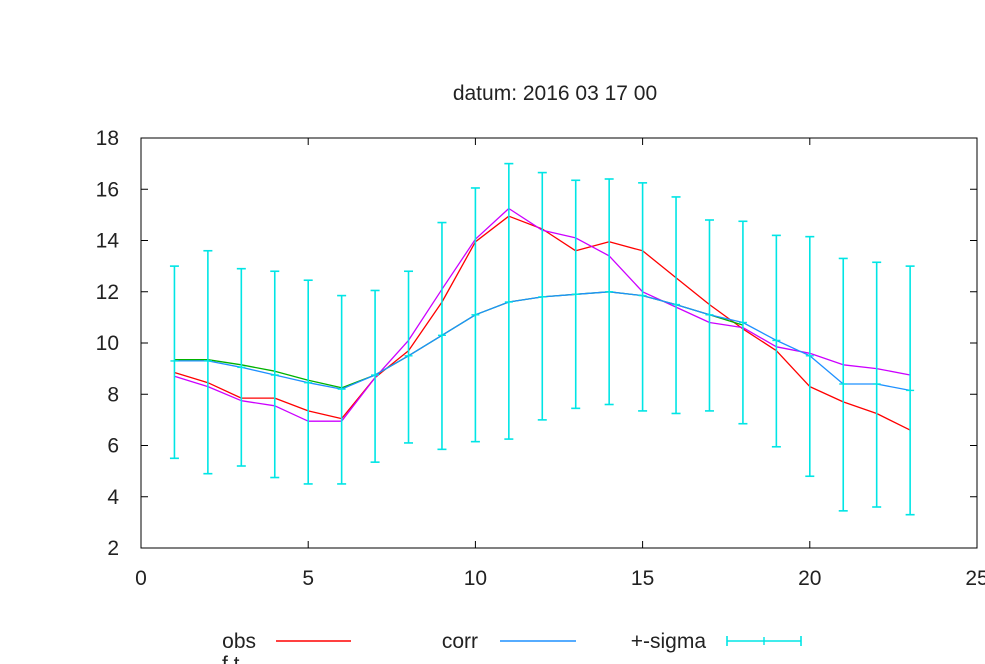  I want to click on y-tick-label: 10, so click(107, 343).